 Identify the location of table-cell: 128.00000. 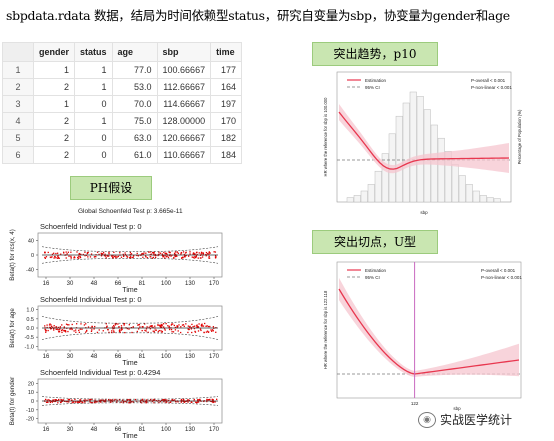
(184, 121).